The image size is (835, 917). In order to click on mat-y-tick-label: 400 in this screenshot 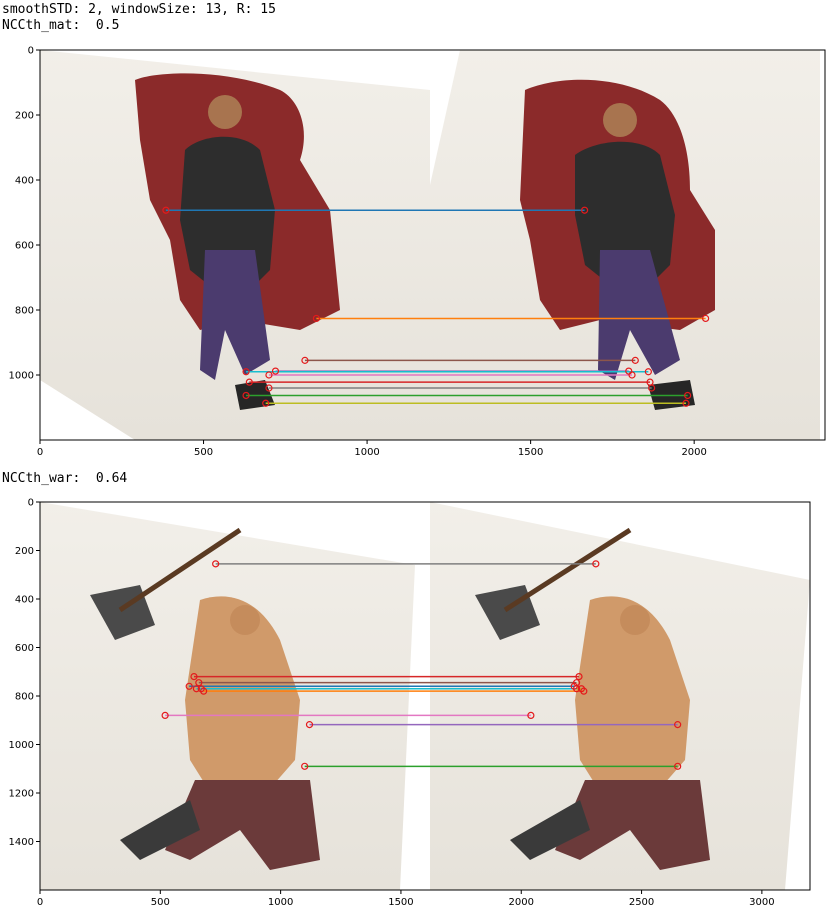, I will do `click(24, 181)`.